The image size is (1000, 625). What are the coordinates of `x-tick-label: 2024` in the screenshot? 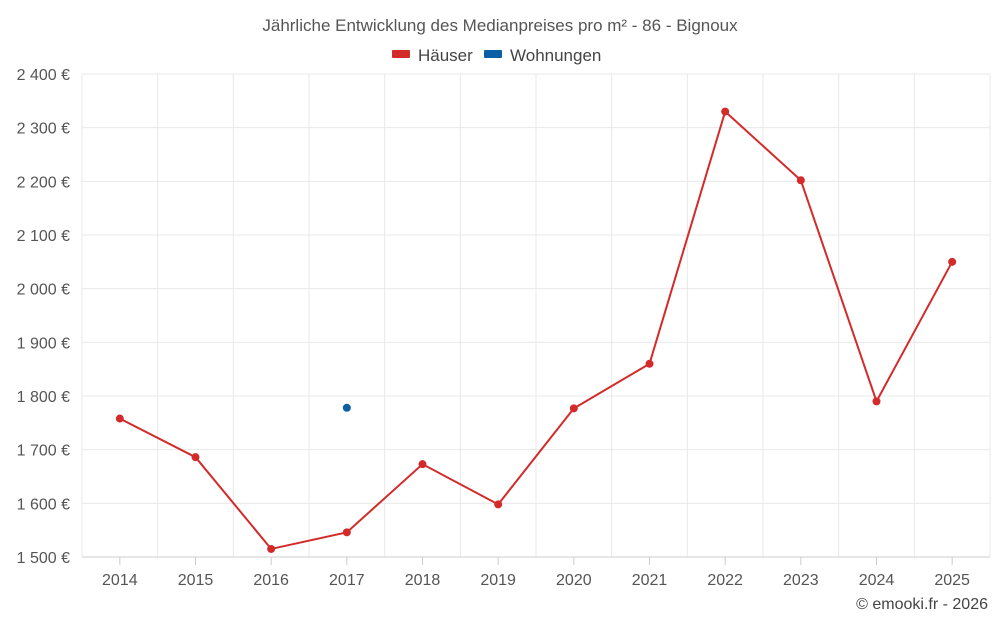 It's located at (877, 580).